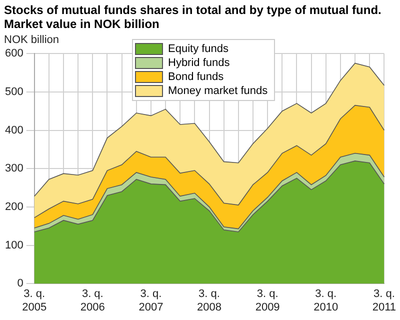 The width and height of the screenshot is (400, 320). Describe the element at coordinates (196, 77) in the screenshot. I see `legend-label: Bond funds` at that location.